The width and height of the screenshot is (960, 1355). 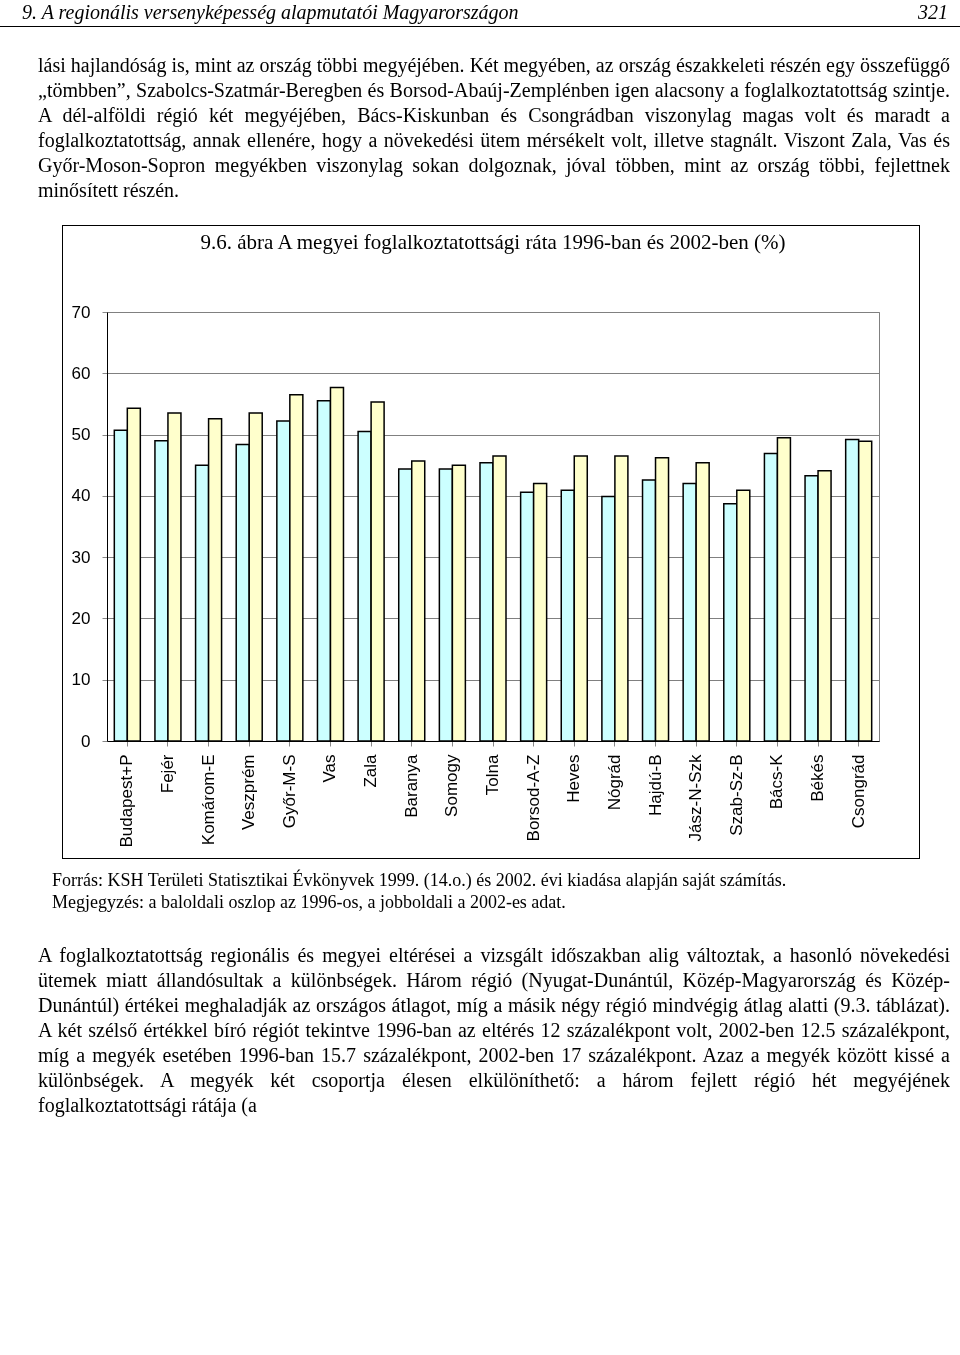 What do you see at coordinates (533, 798) in the screenshot?
I see `x-tick-label: Borsod-A-Z` at bounding box center [533, 798].